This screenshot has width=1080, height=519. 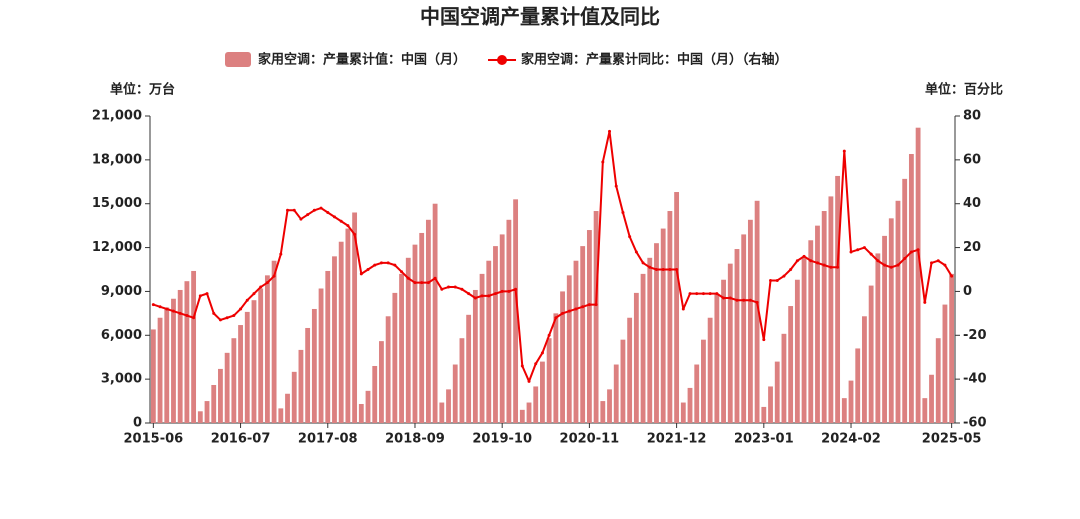 What do you see at coordinates (952, 439) in the screenshot?
I see `x-tick-label: 2025-05` at bounding box center [952, 439].